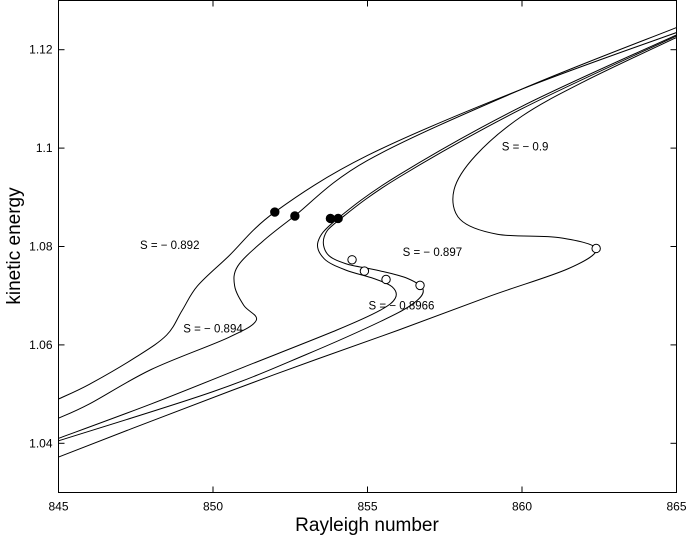 This screenshot has width=693, height=538. I want to click on y-tick-label: 1.08, so click(41, 247).